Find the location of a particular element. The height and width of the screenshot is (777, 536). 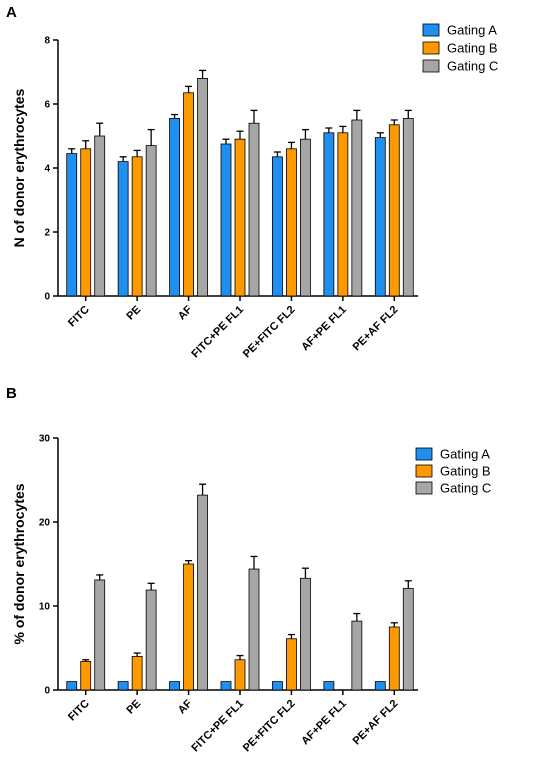

panel-label: B is located at coordinates (11, 393).